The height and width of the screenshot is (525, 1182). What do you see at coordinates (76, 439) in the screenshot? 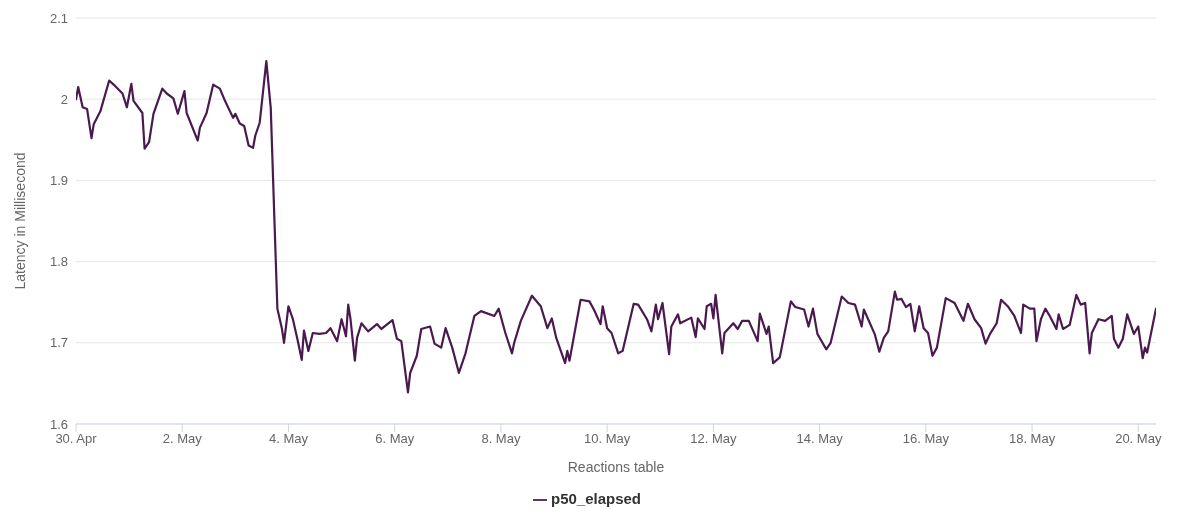
I see `x-tick-label: 30. Apr` at bounding box center [76, 439].